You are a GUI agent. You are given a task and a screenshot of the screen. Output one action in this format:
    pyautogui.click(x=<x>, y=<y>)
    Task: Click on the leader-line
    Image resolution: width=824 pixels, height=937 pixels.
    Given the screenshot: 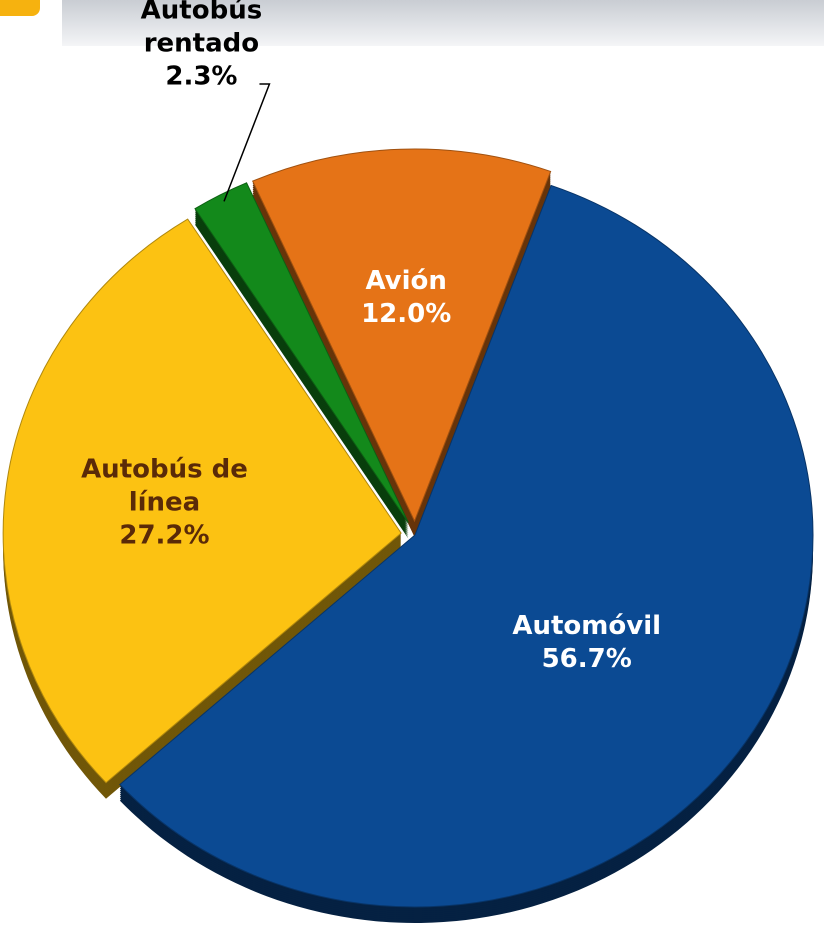 What is the action you would take?
    pyautogui.click(x=247, y=142)
    